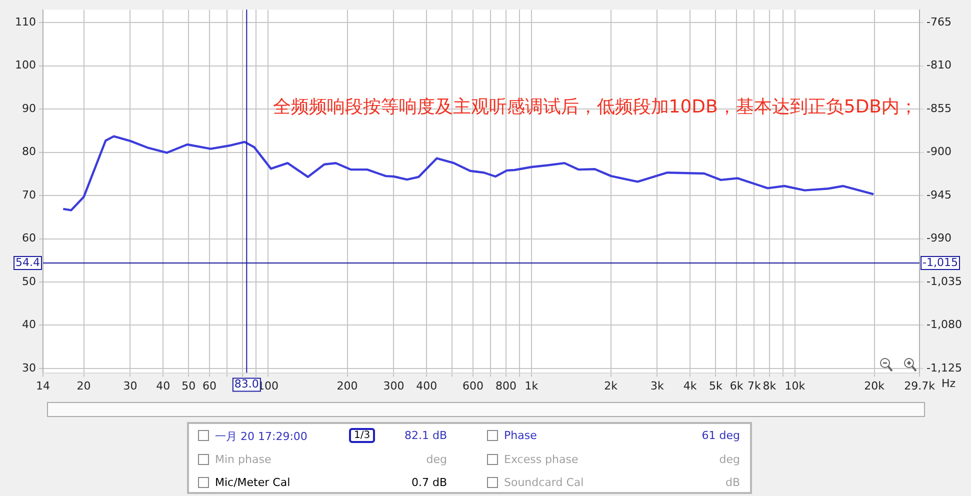 This screenshot has height=496, width=971. What do you see at coordinates (189, 385) in the screenshot?
I see `x-tick-label: 50` at bounding box center [189, 385].